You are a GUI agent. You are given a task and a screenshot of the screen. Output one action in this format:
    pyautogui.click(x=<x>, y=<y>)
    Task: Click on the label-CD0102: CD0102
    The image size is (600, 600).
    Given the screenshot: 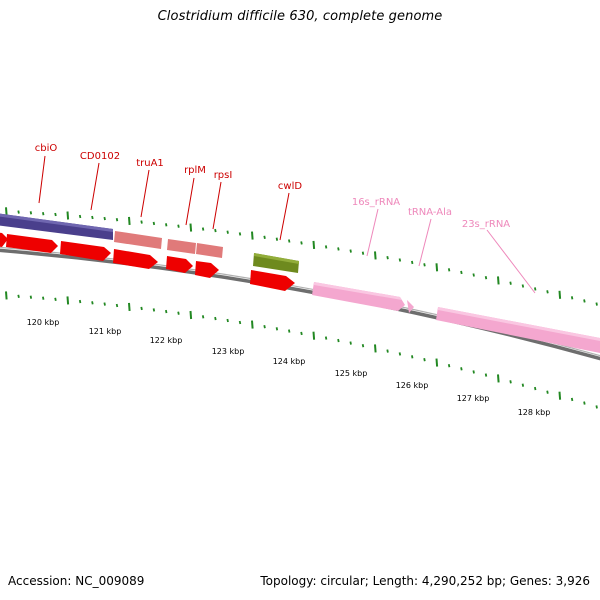 What is the action you would take?
    pyautogui.click(x=100, y=156)
    